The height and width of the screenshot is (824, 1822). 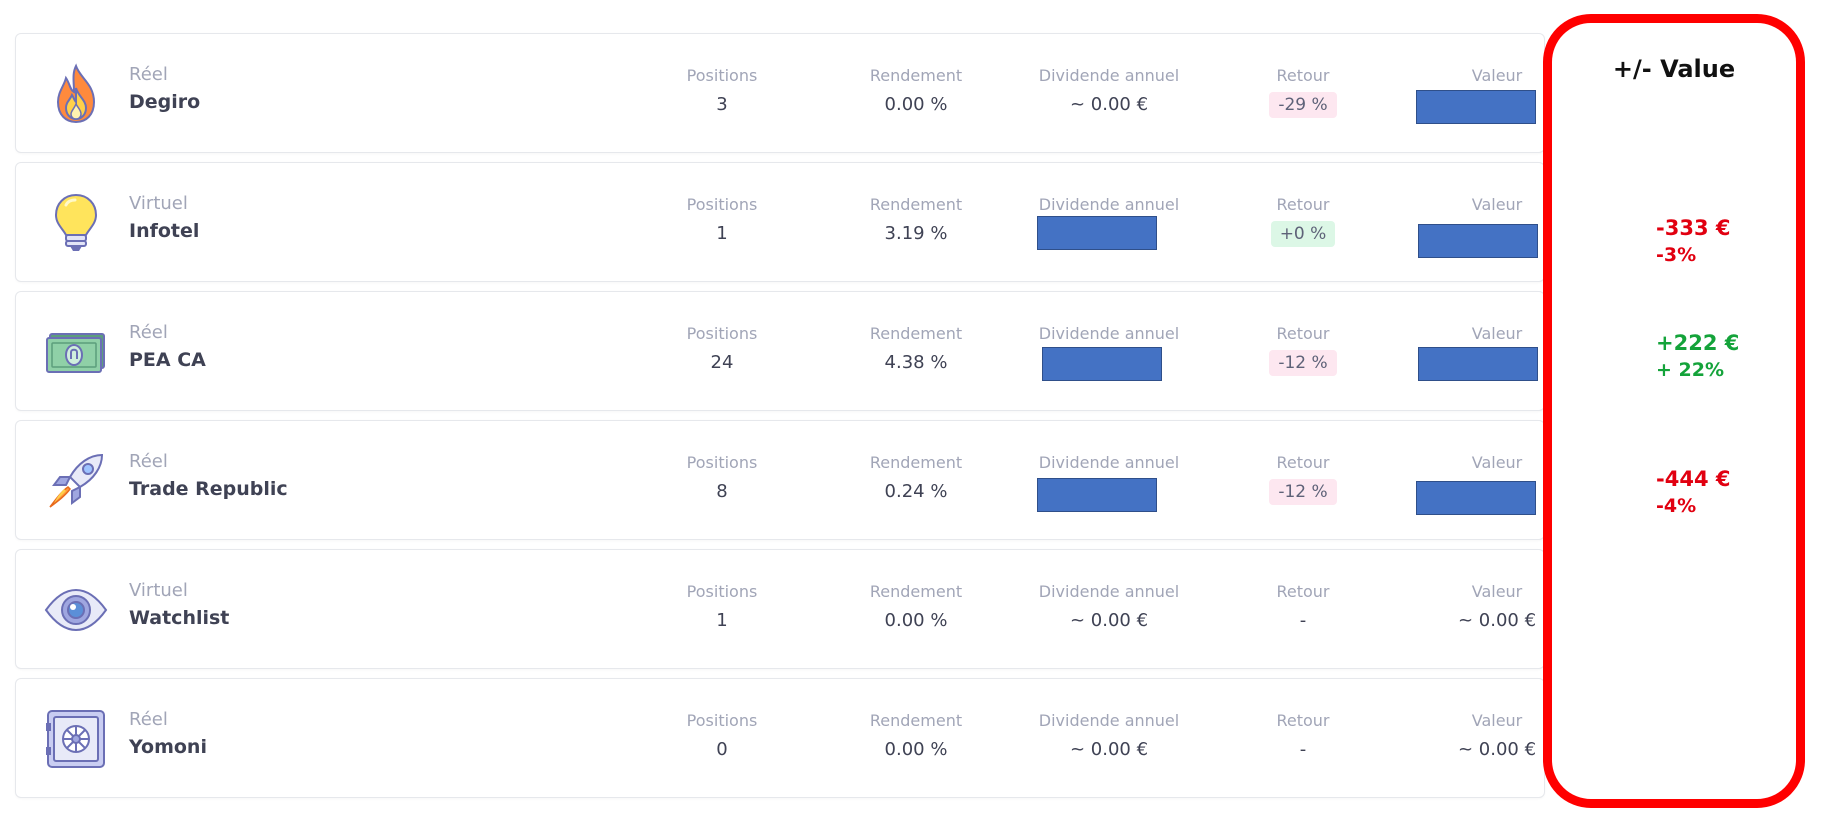 What do you see at coordinates (1676, 255) in the screenshot?
I see `pv-percent: -3%` at bounding box center [1676, 255].